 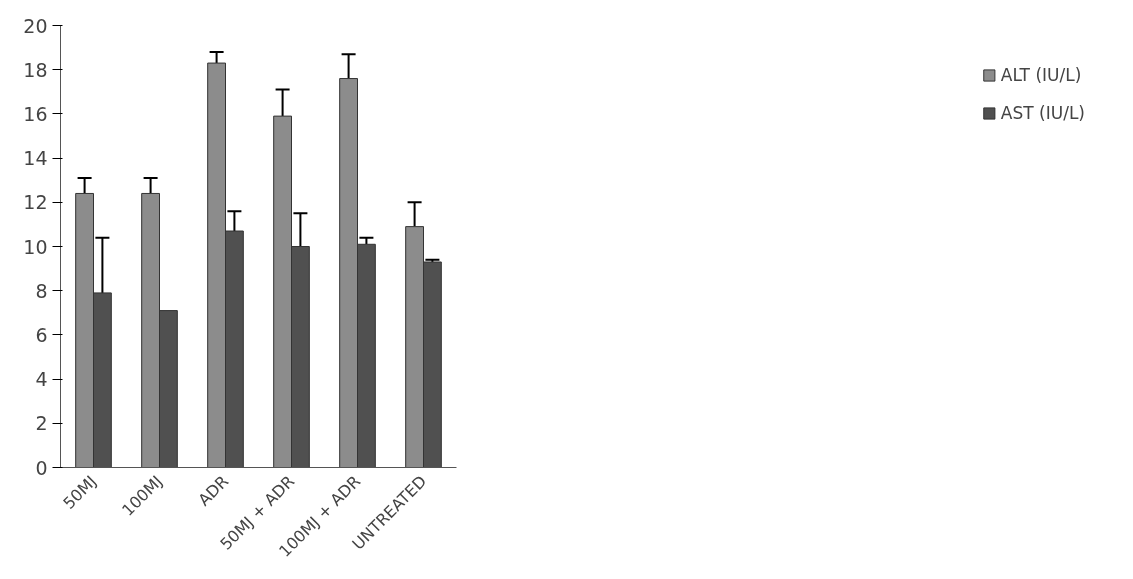 I want to click on y-tick-label: 6, so click(x=41, y=334).